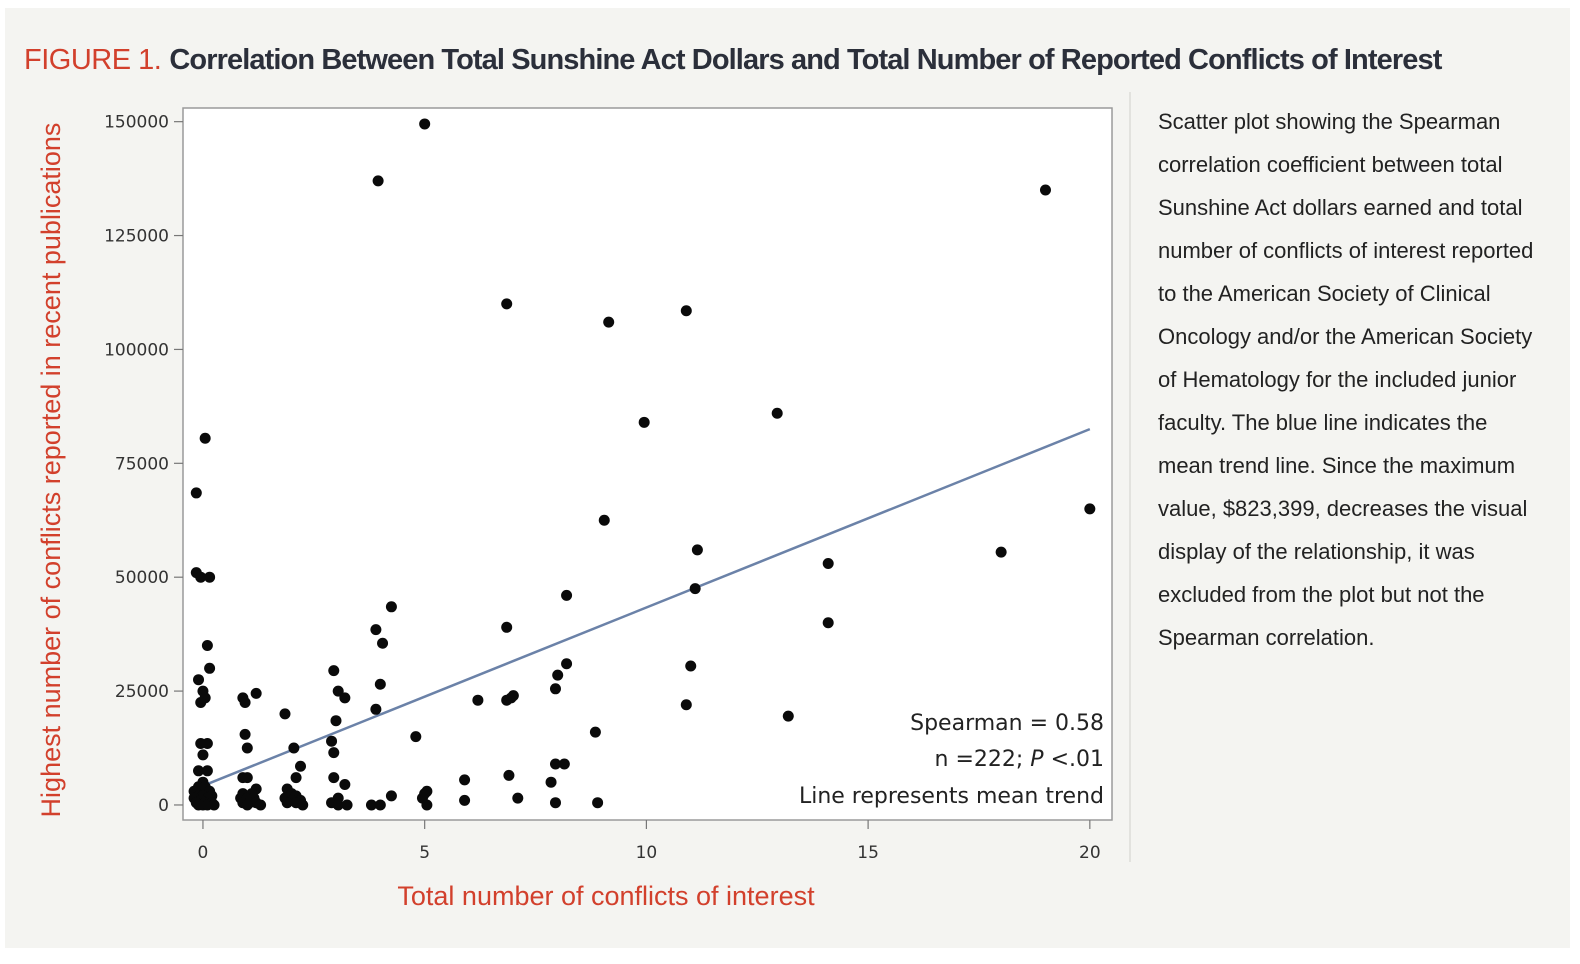 The width and height of the screenshot is (1580, 964). Describe the element at coordinates (163, 806) in the screenshot. I see `y-tick-label: 0` at that location.